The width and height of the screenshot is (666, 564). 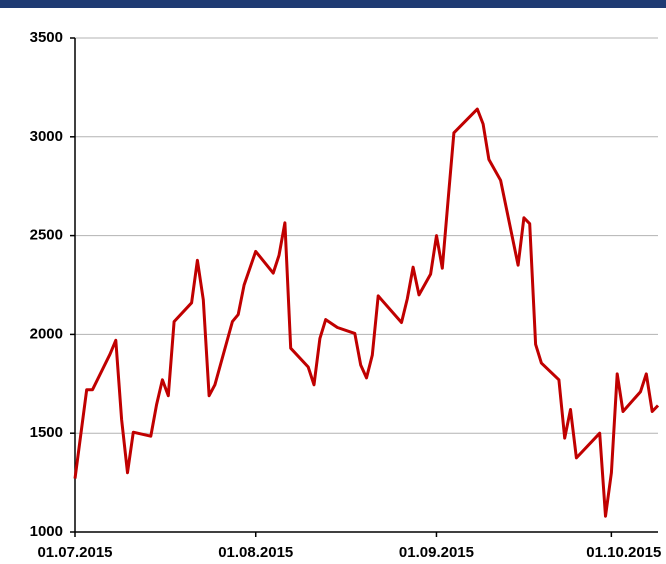 I want to click on x-tick-label: 01.09.2015, so click(x=436, y=552).